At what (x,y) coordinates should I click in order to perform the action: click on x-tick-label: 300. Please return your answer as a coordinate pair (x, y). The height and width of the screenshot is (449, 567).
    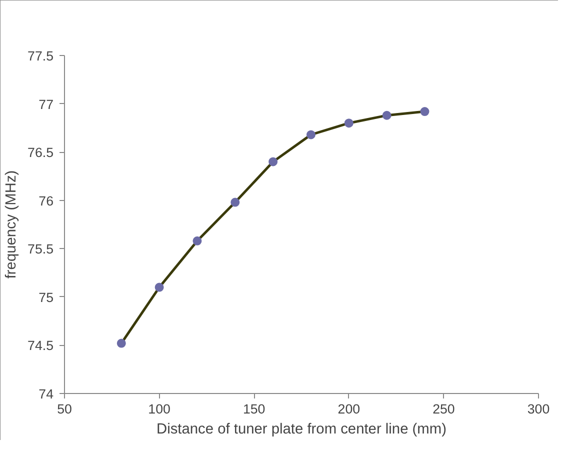
    Looking at the image, I should click on (538, 409).